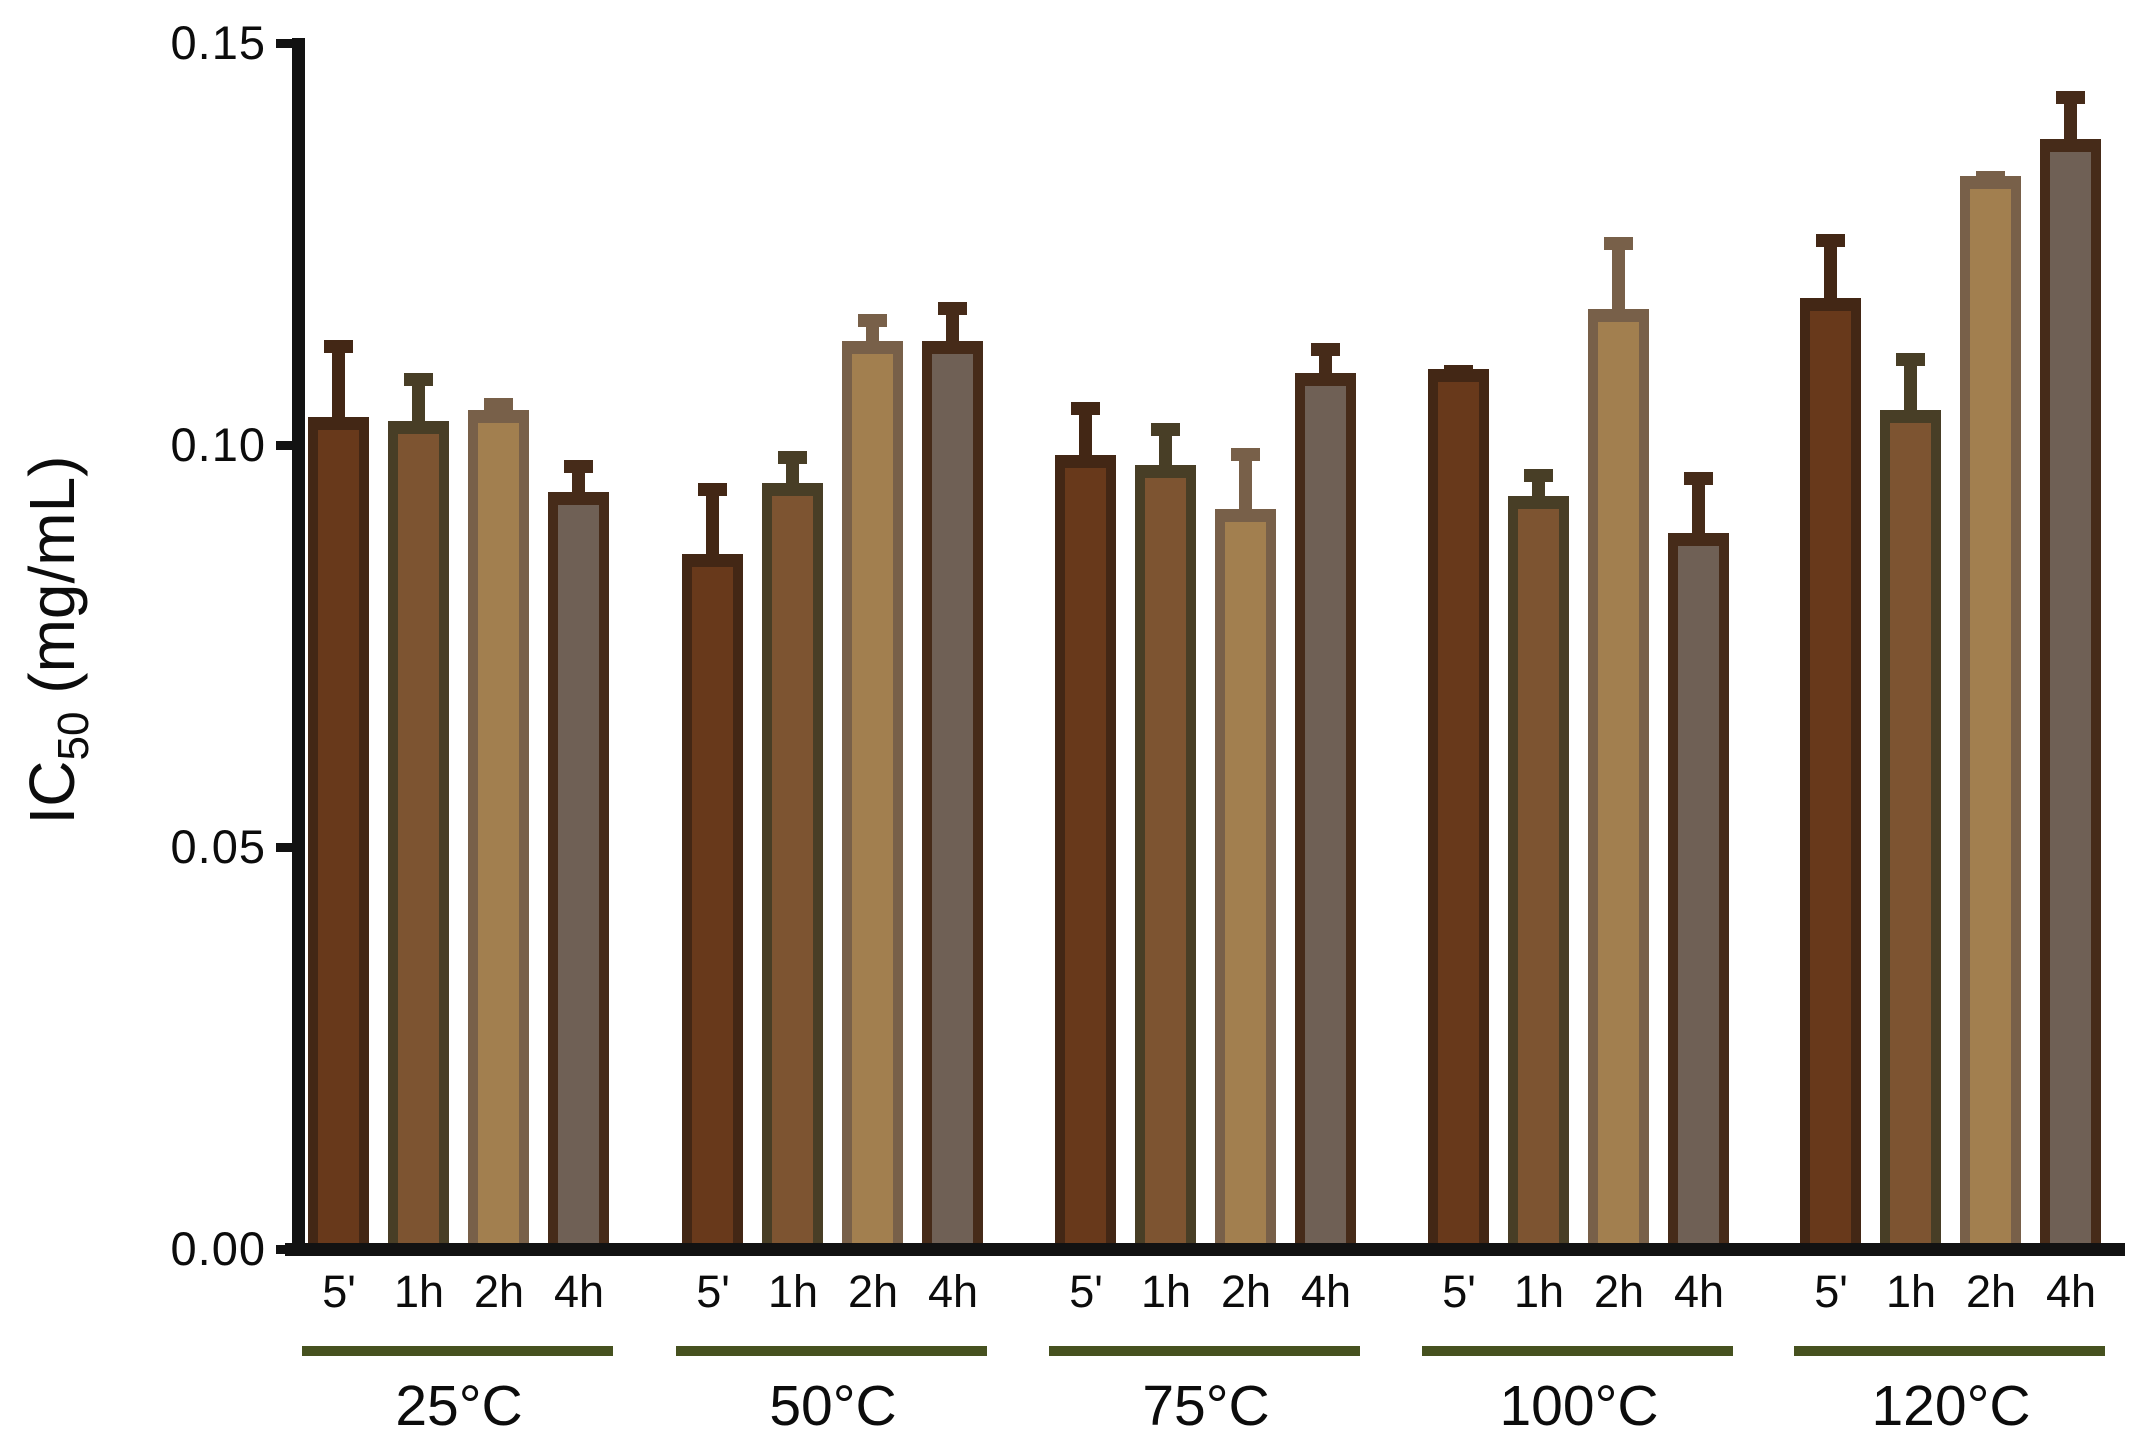  Describe the element at coordinates (218, 1248) in the screenshot. I see `y-tick-label: 0.00` at that location.